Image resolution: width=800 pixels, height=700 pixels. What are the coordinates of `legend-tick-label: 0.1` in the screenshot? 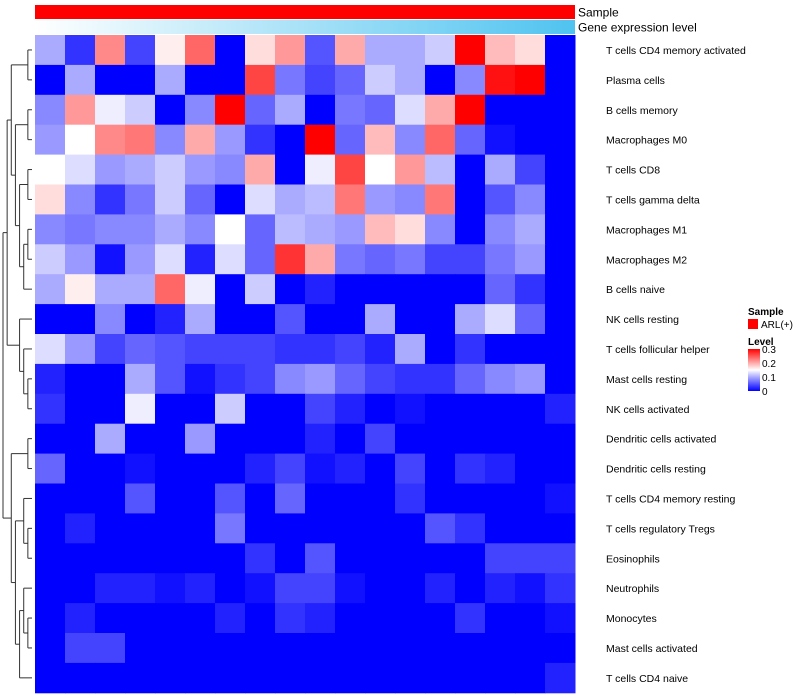 It's located at (769, 378).